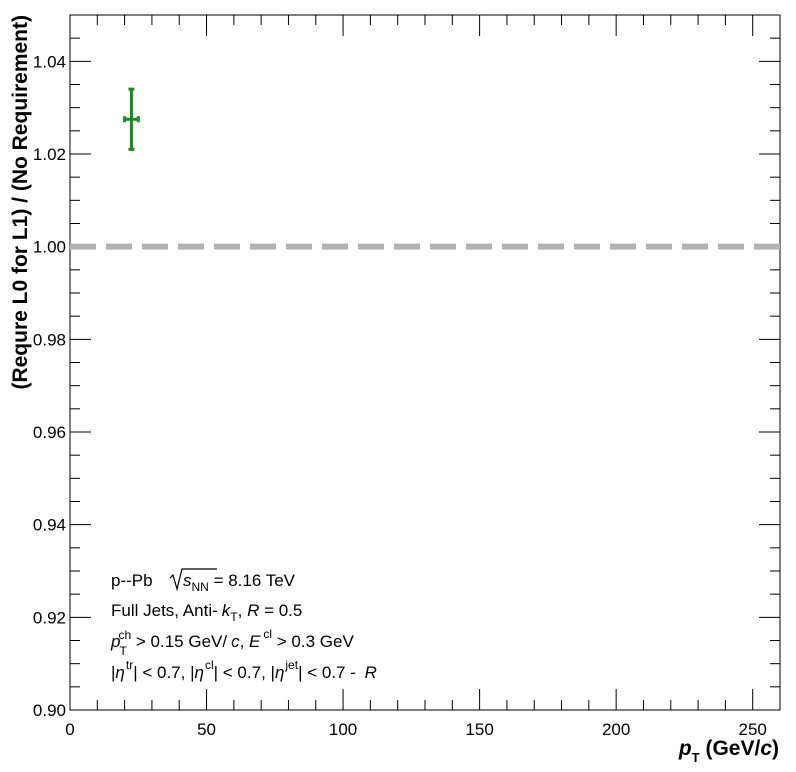 Image resolution: width=796 pixels, height=772 pixels. I want to click on y-tick-label: 0.96, so click(49, 432).